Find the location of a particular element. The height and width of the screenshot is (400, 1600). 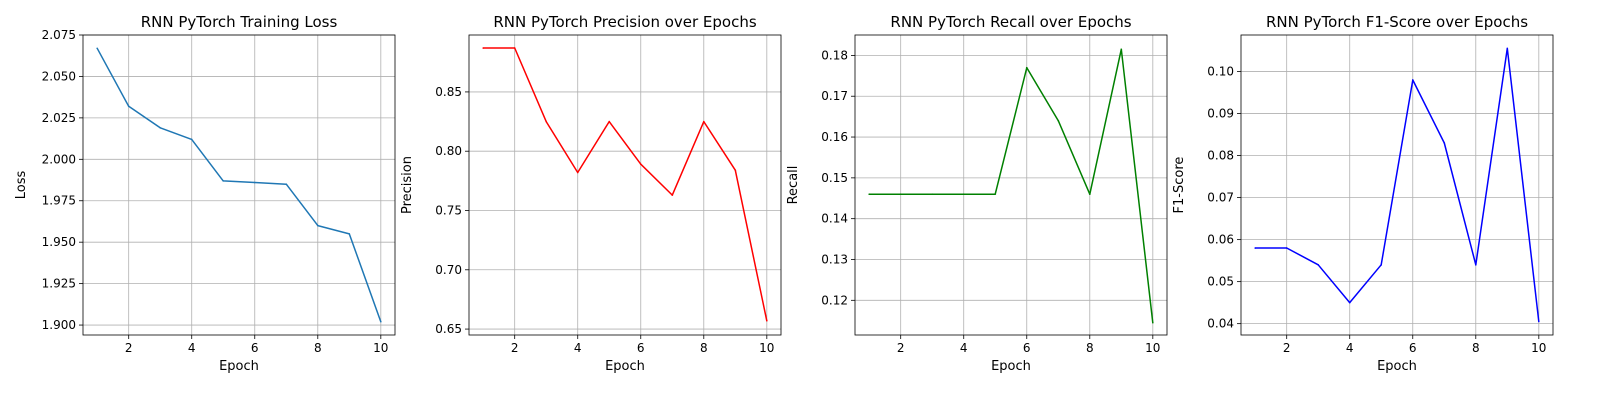

y-tick-label: 0.05 is located at coordinates (1220, 282).